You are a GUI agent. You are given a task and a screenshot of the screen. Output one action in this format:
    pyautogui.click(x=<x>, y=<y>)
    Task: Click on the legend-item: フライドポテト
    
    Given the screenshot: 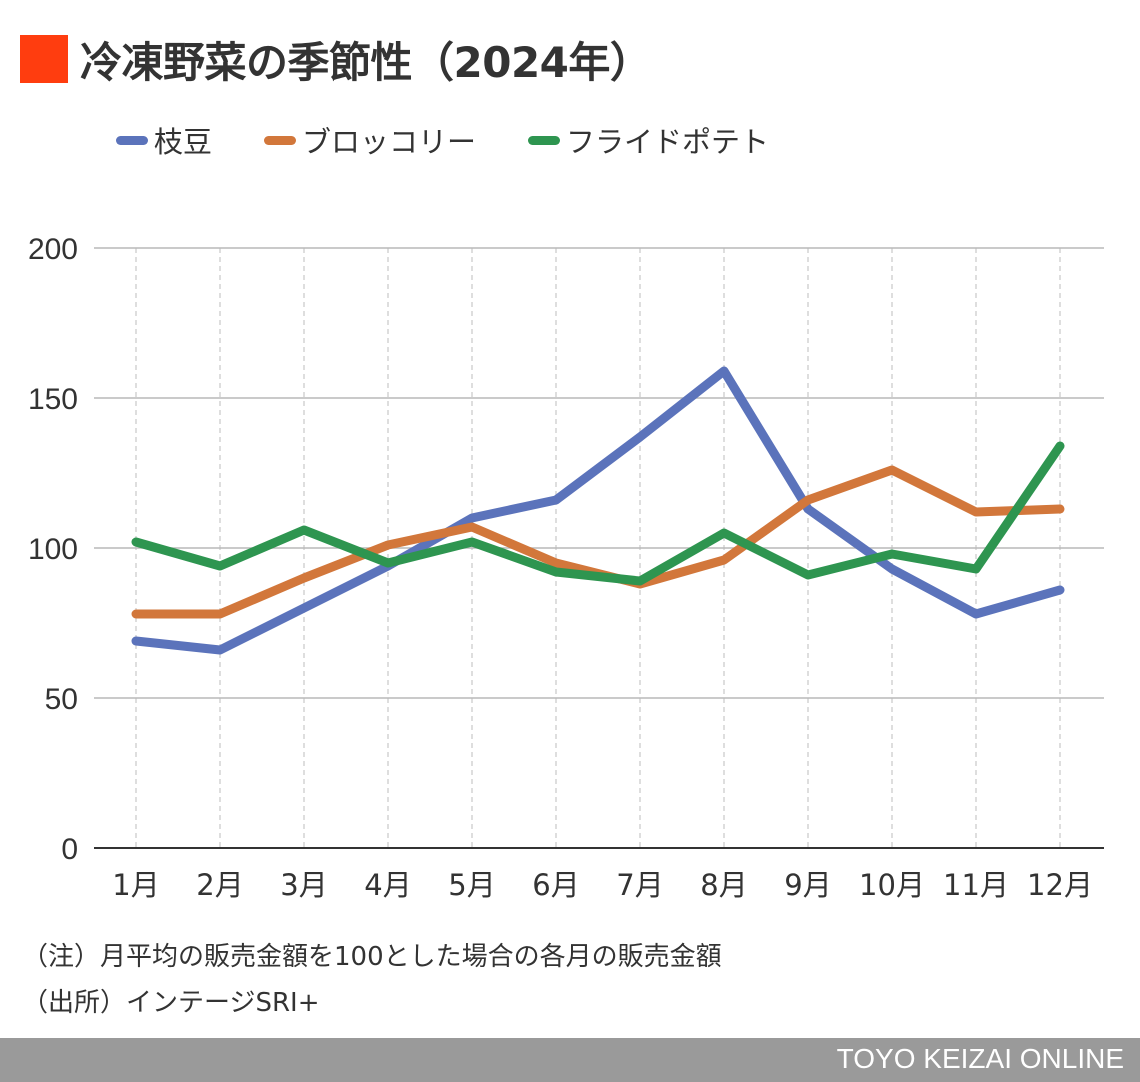 What is the action you would take?
    pyautogui.click(x=648, y=140)
    